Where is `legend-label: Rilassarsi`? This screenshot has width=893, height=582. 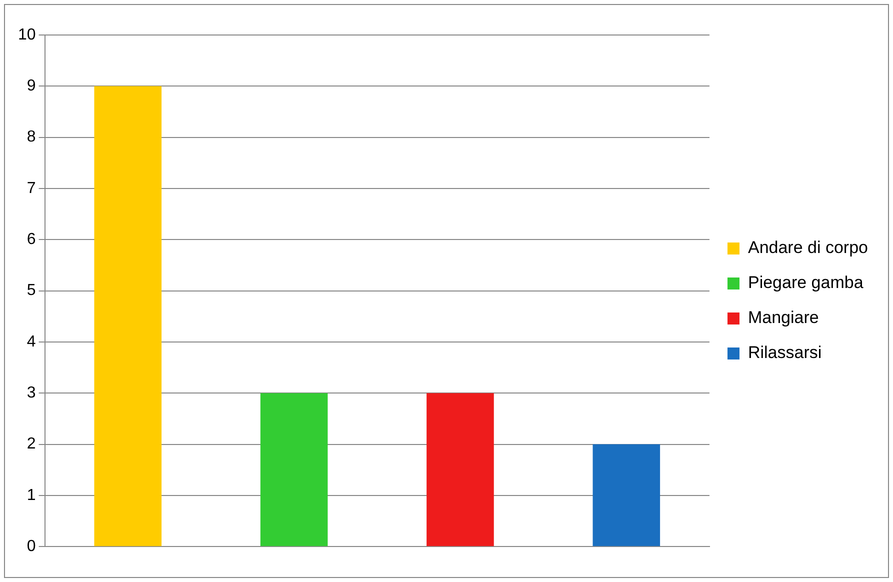 legend-label: Rilassarsi is located at coordinates (785, 352).